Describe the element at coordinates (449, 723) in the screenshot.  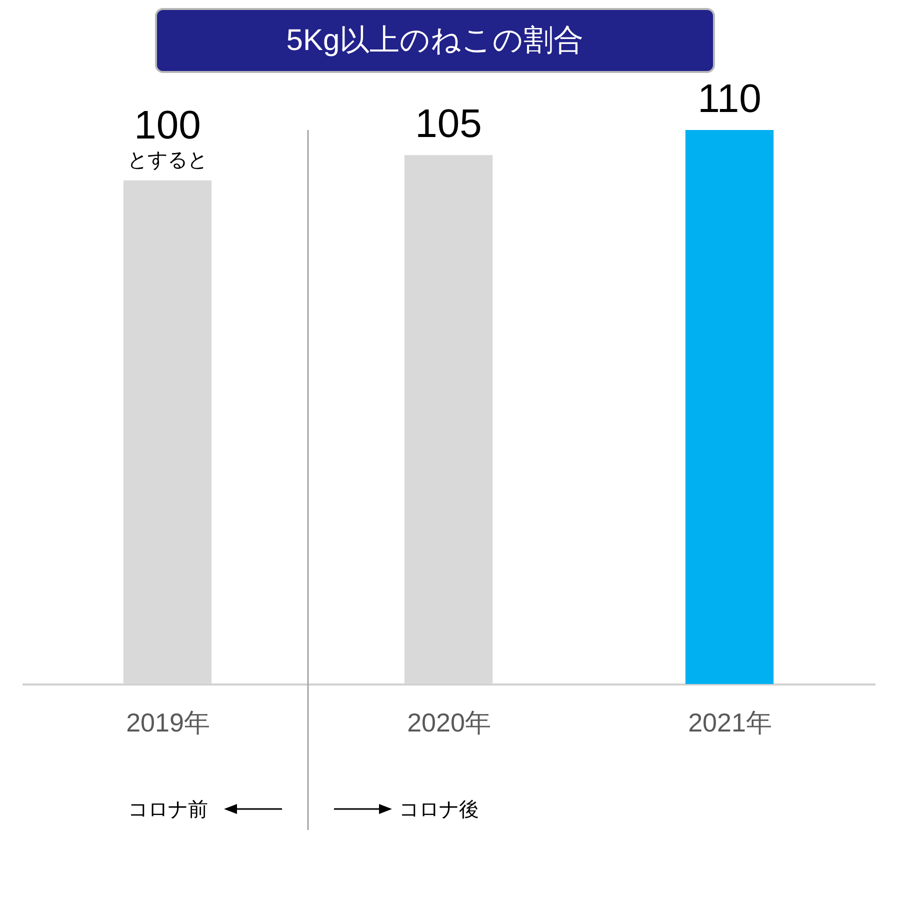
I see `x-tick-label: 2020年` at that location.